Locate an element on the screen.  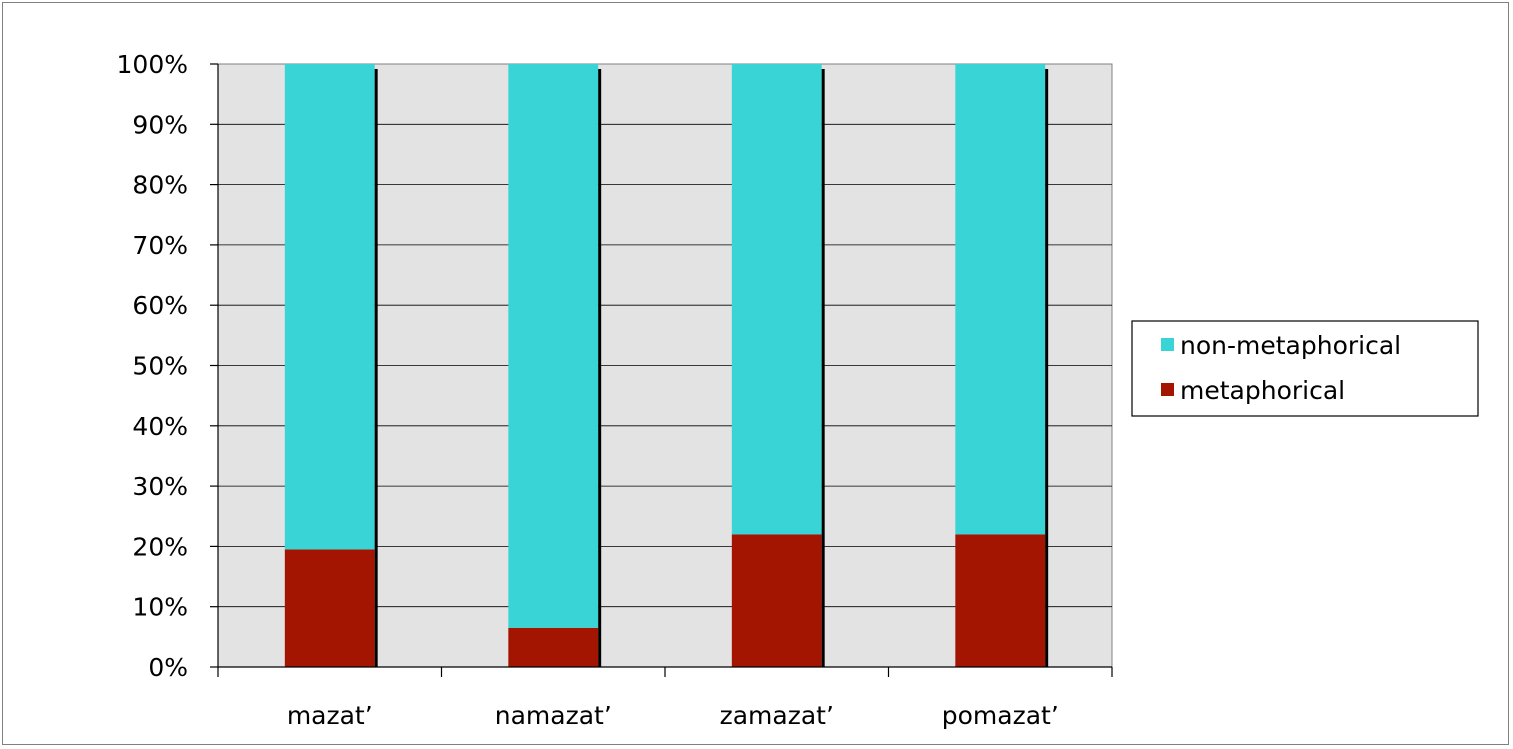
y-tick-label: 0% is located at coordinates (168, 667).